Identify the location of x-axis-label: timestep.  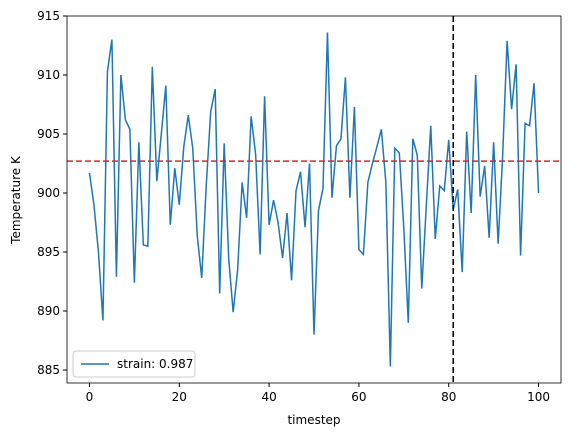
(313, 420).